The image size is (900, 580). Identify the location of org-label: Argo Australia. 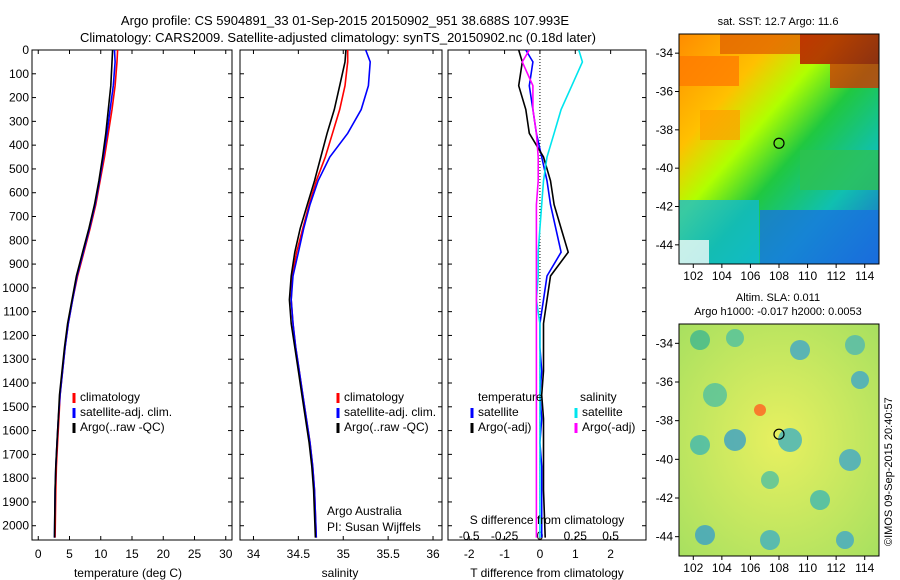
(364, 511).